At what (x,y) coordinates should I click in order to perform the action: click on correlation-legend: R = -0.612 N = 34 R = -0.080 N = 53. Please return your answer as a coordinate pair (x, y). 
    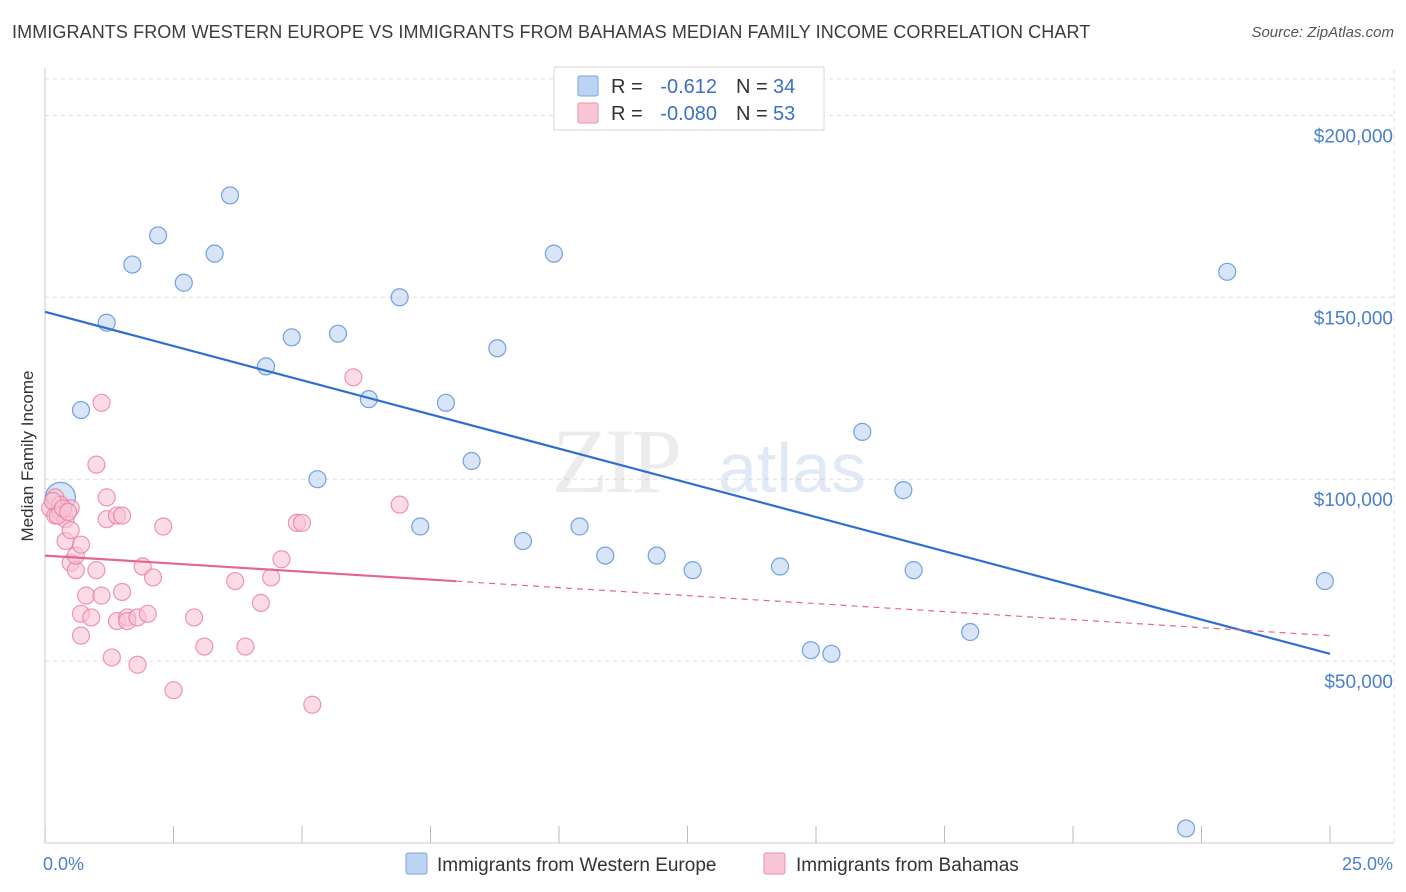
    Looking at the image, I should click on (689, 98).